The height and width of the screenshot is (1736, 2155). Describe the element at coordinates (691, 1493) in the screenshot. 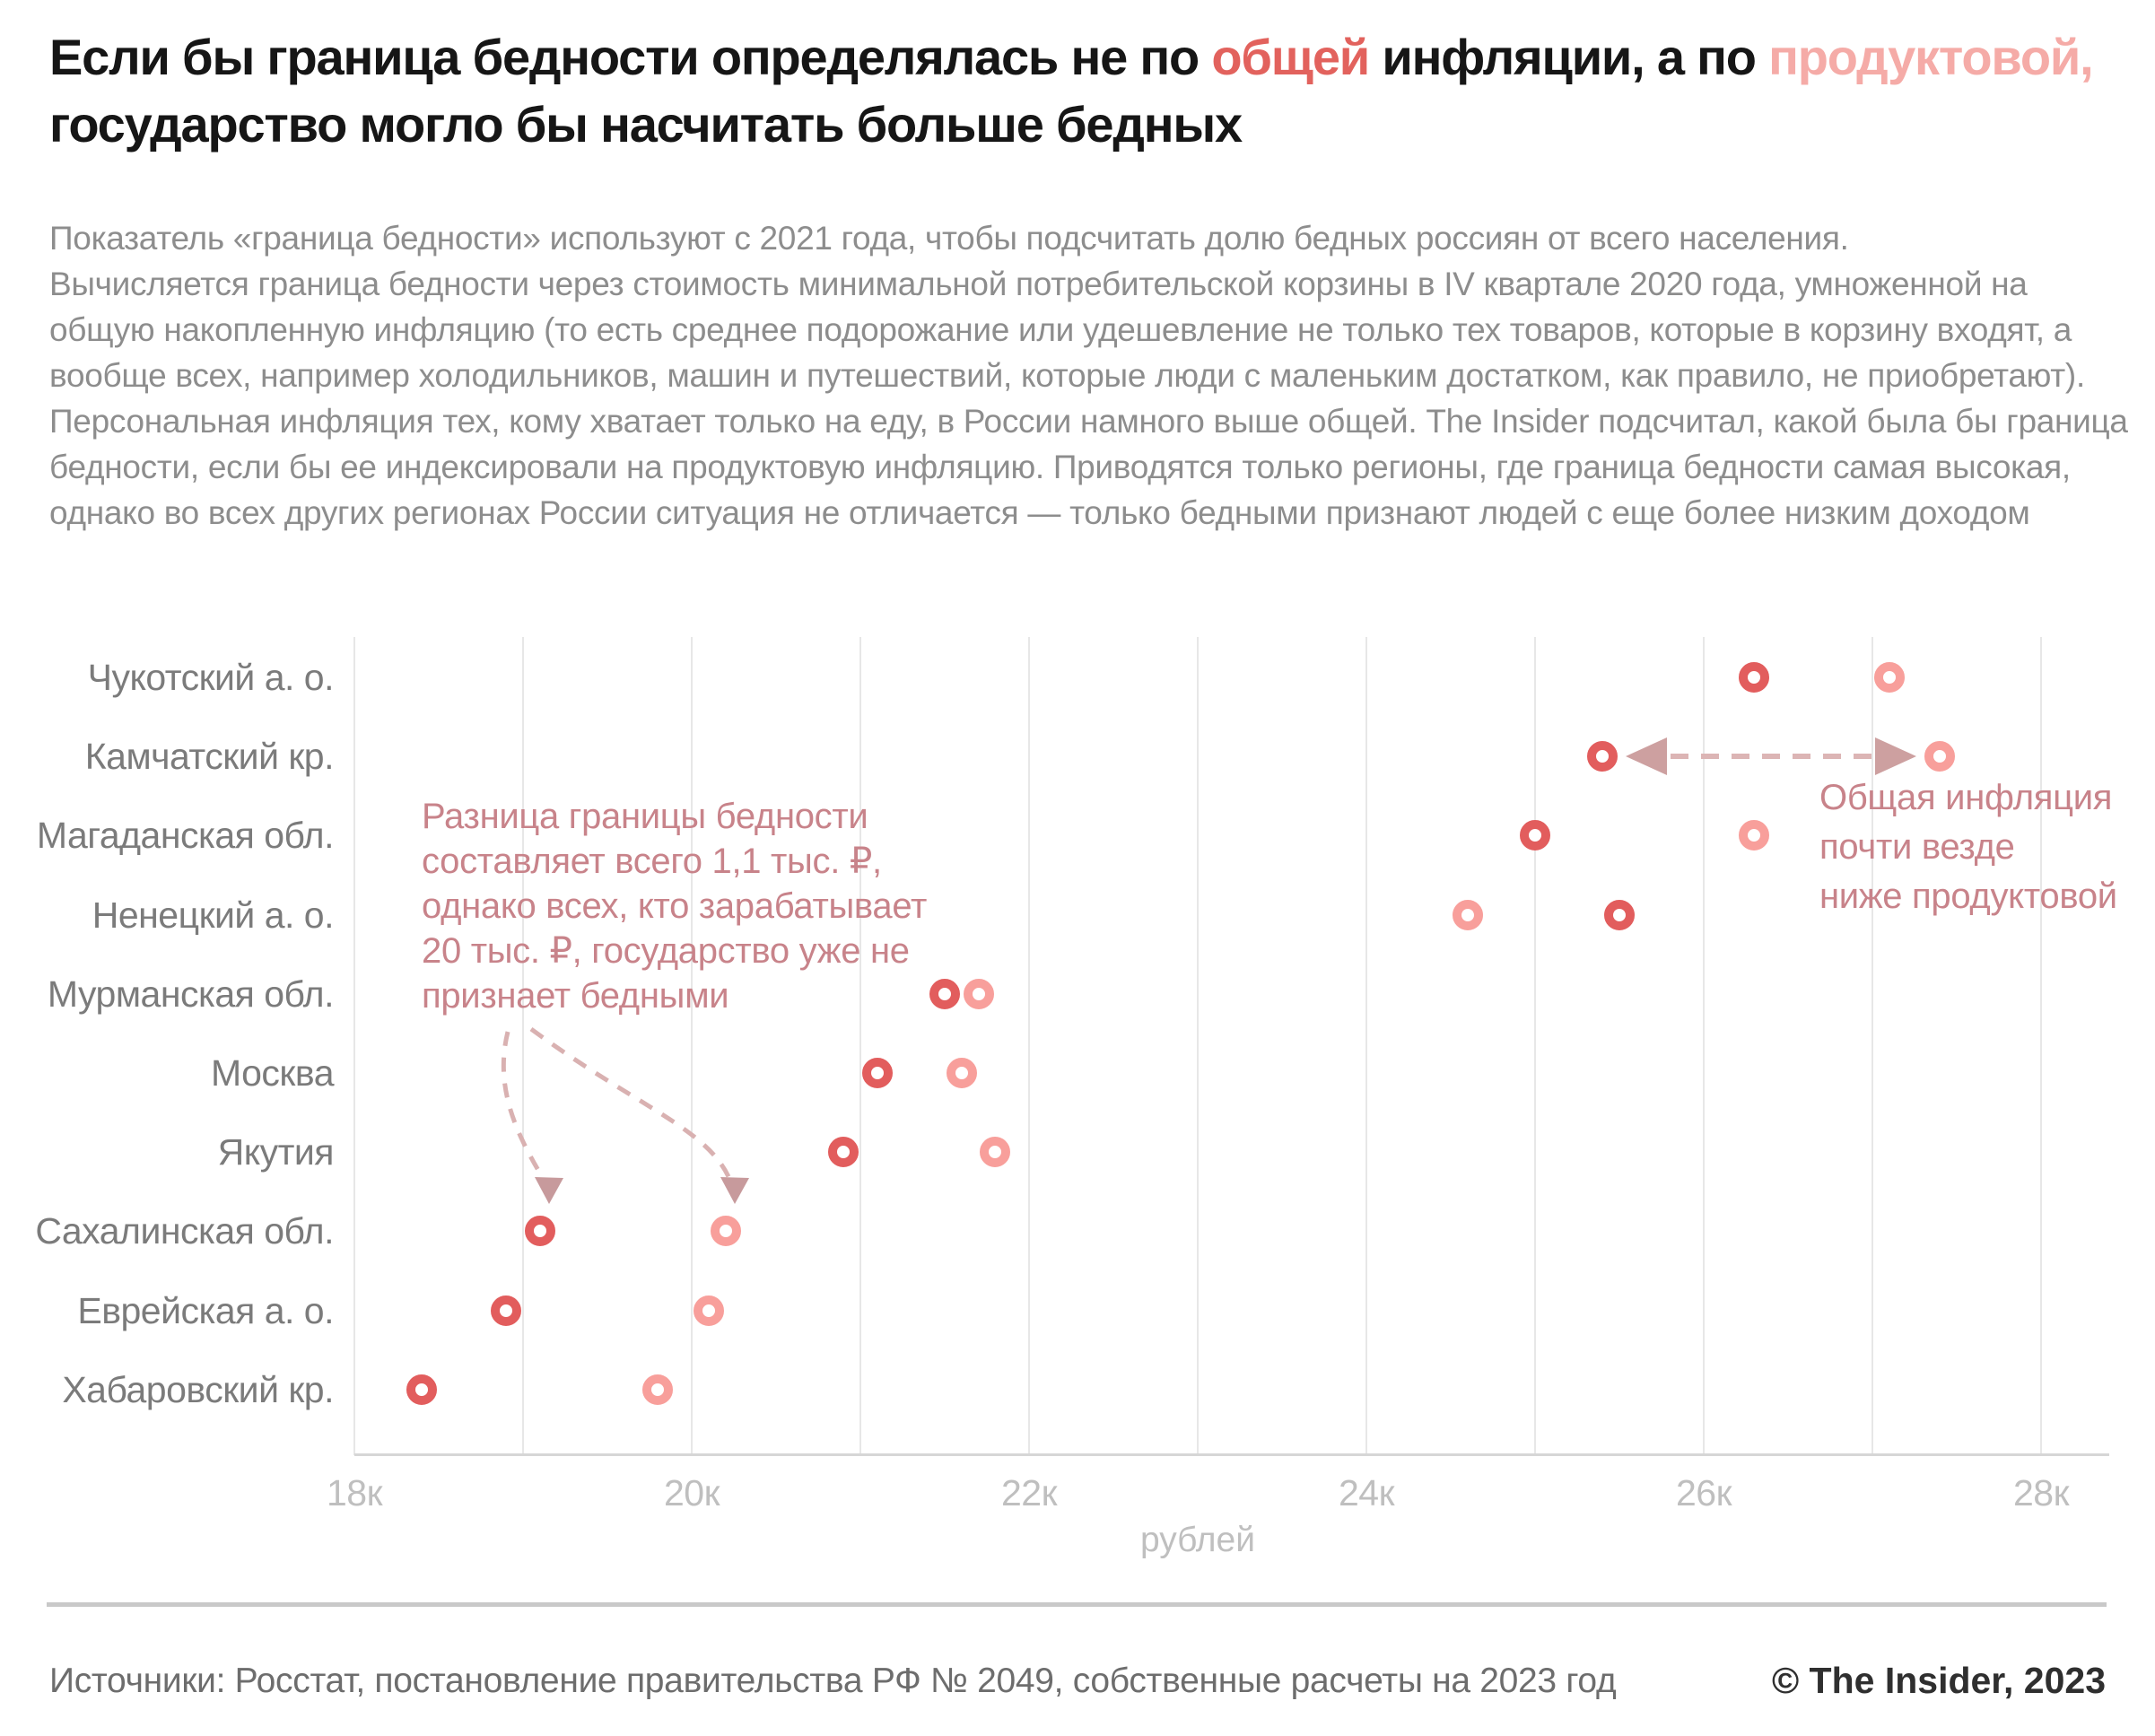

I see `x-tick-label: 20к` at that location.